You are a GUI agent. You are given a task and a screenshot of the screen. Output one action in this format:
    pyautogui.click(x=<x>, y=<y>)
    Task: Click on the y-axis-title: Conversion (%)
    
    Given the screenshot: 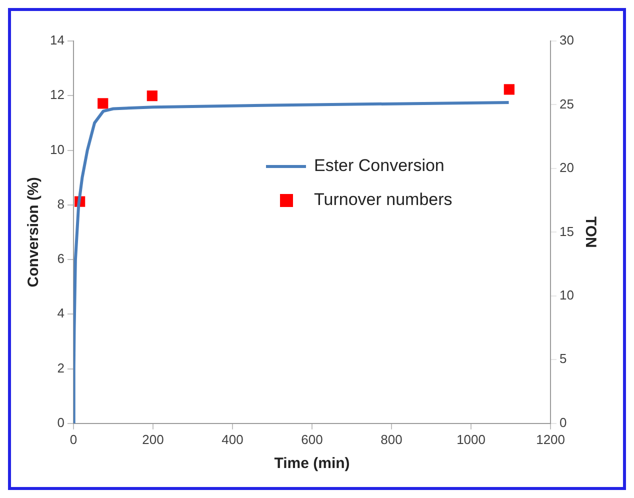 What is the action you would take?
    pyautogui.click(x=33, y=232)
    